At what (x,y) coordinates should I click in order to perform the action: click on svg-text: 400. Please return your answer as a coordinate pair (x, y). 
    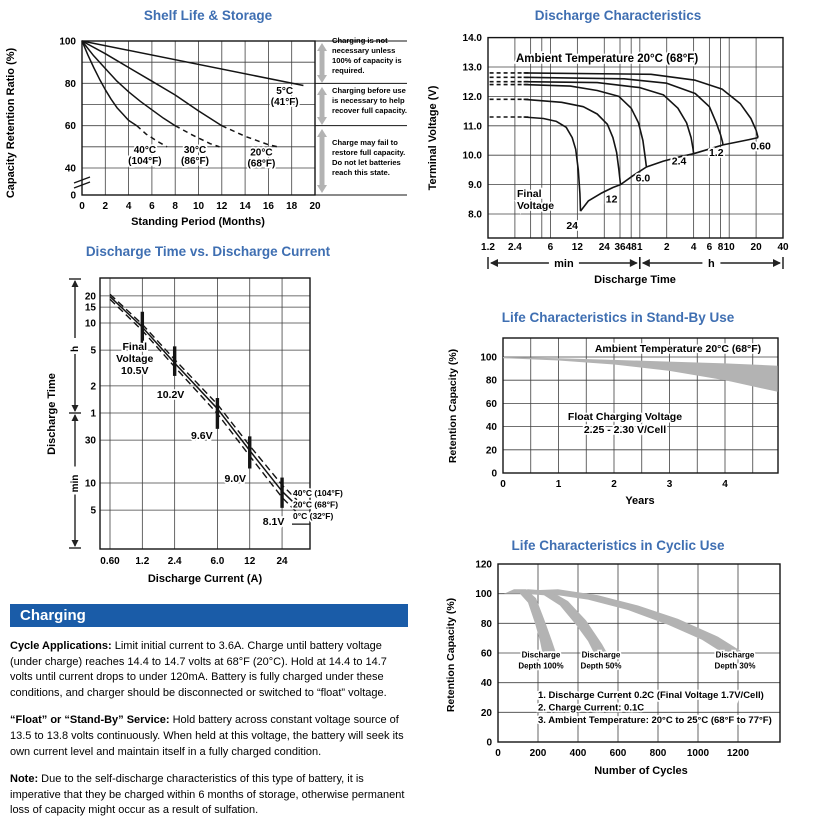
    Looking at the image, I should click on (578, 753).